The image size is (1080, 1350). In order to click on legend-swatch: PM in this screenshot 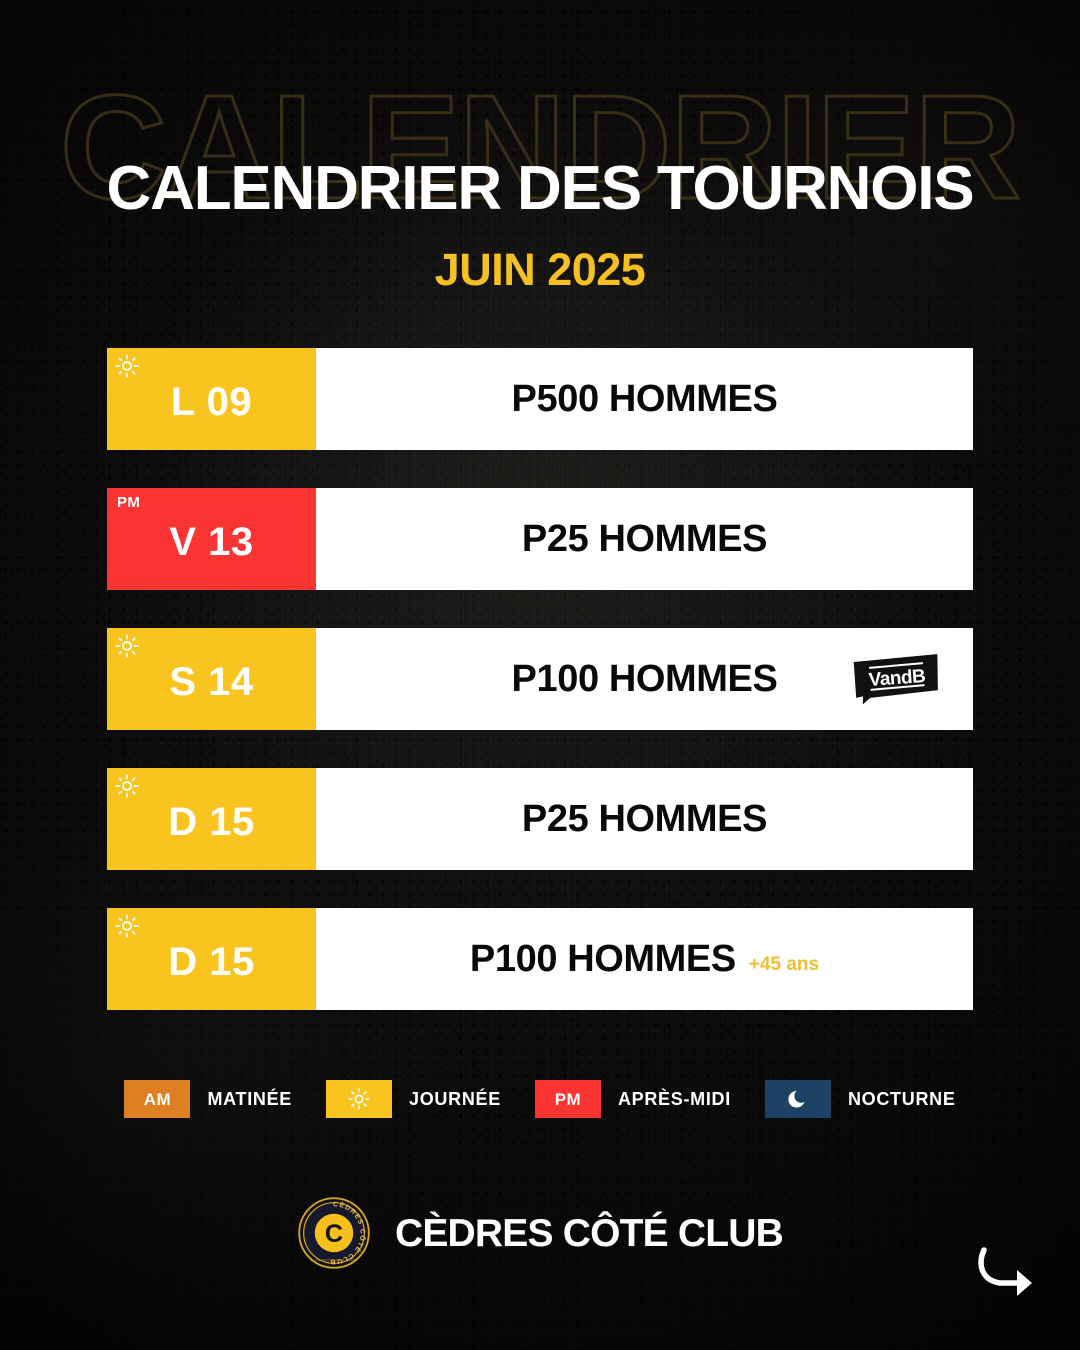, I will do `click(567, 1099)`.